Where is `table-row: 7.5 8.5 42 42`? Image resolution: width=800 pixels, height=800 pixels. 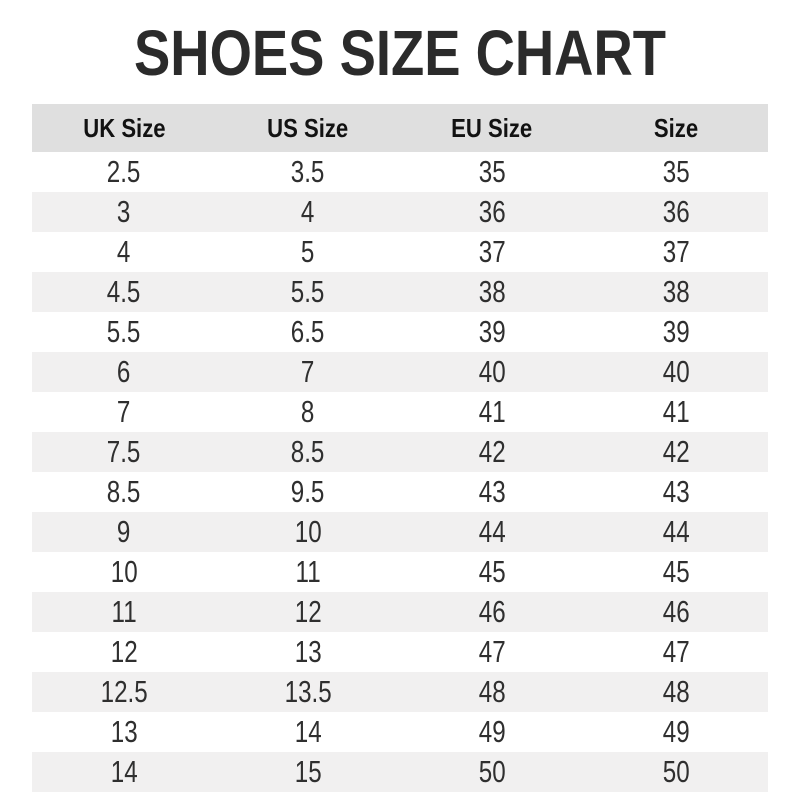 table-row: 7.5 8.5 42 42 is located at coordinates (400, 452).